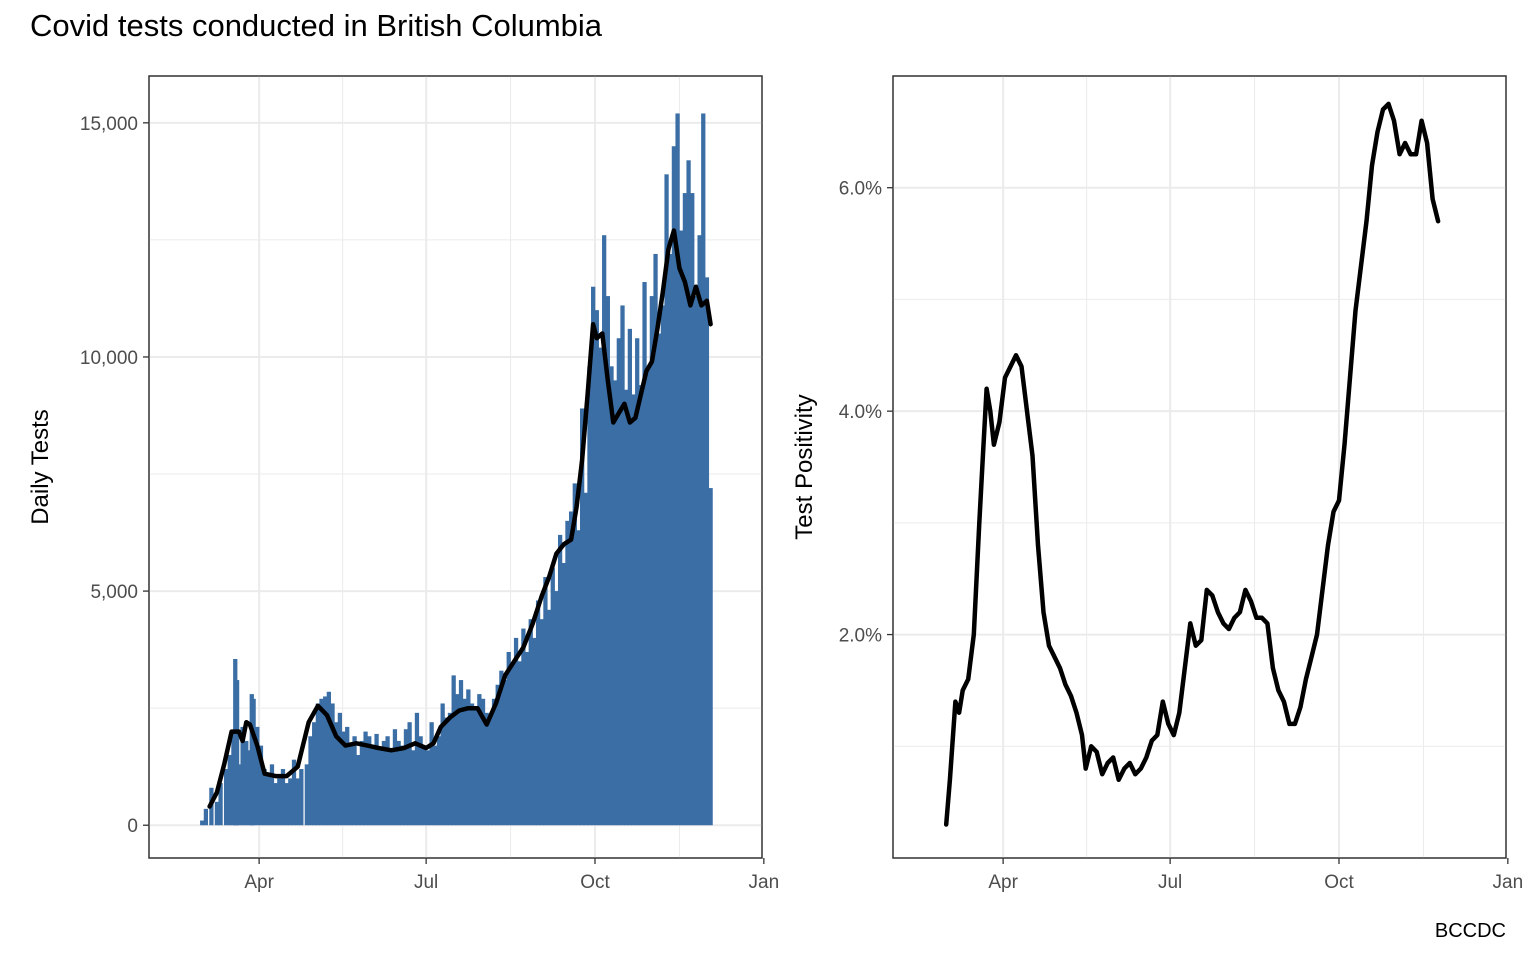 The height and width of the screenshot is (960, 1536). I want to click on y-tick-label: 2.0%, so click(860, 636).